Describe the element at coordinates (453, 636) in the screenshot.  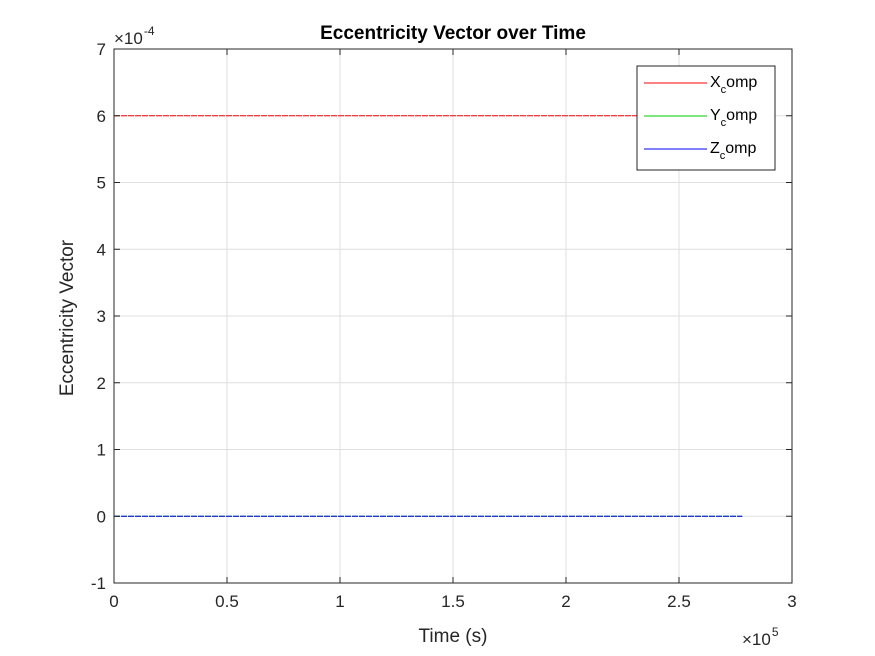
I see `x-axis-label: Time (s)` at that location.